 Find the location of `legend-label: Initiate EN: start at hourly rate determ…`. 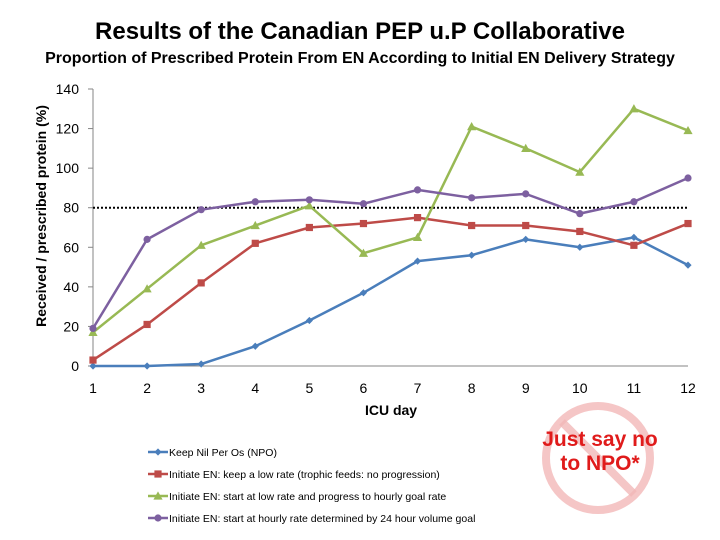

legend-label: Initiate EN: start at hourly rate determ… is located at coordinates (322, 519).